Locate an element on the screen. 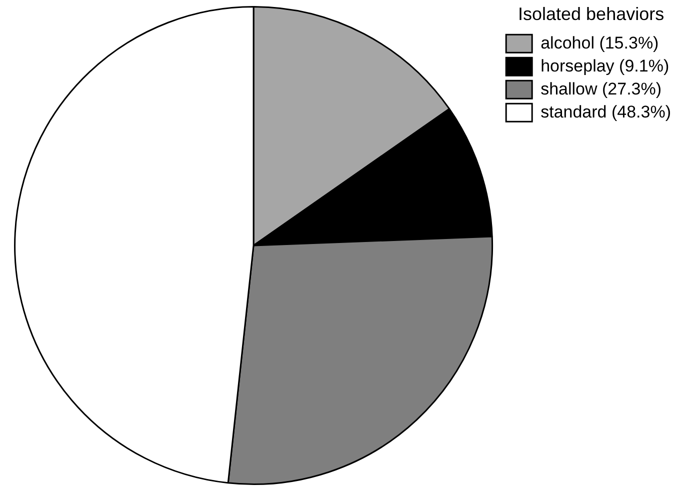 This screenshot has width=685, height=491. legend-label: alcohol (15.3%) is located at coordinates (599, 42).